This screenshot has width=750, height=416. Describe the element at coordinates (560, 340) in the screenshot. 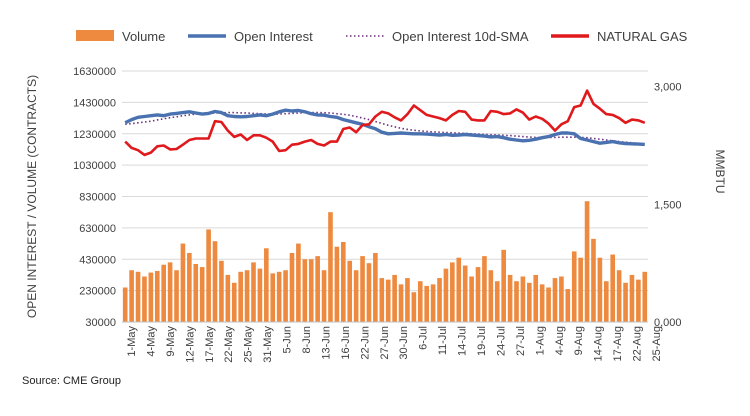

I see `x-tick-22: 4-Aug` at that location.